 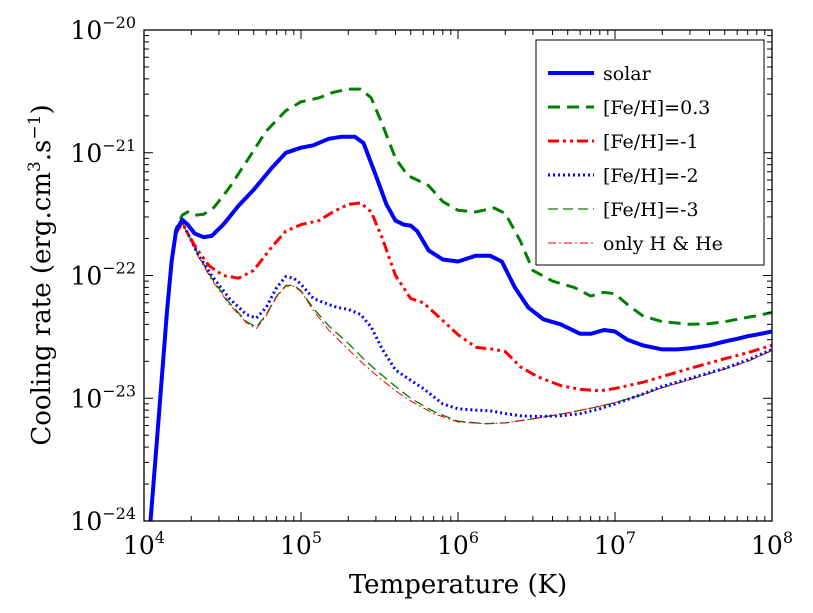 What do you see at coordinates (627, 74) in the screenshot?
I see `legend-label-0: solar` at bounding box center [627, 74].